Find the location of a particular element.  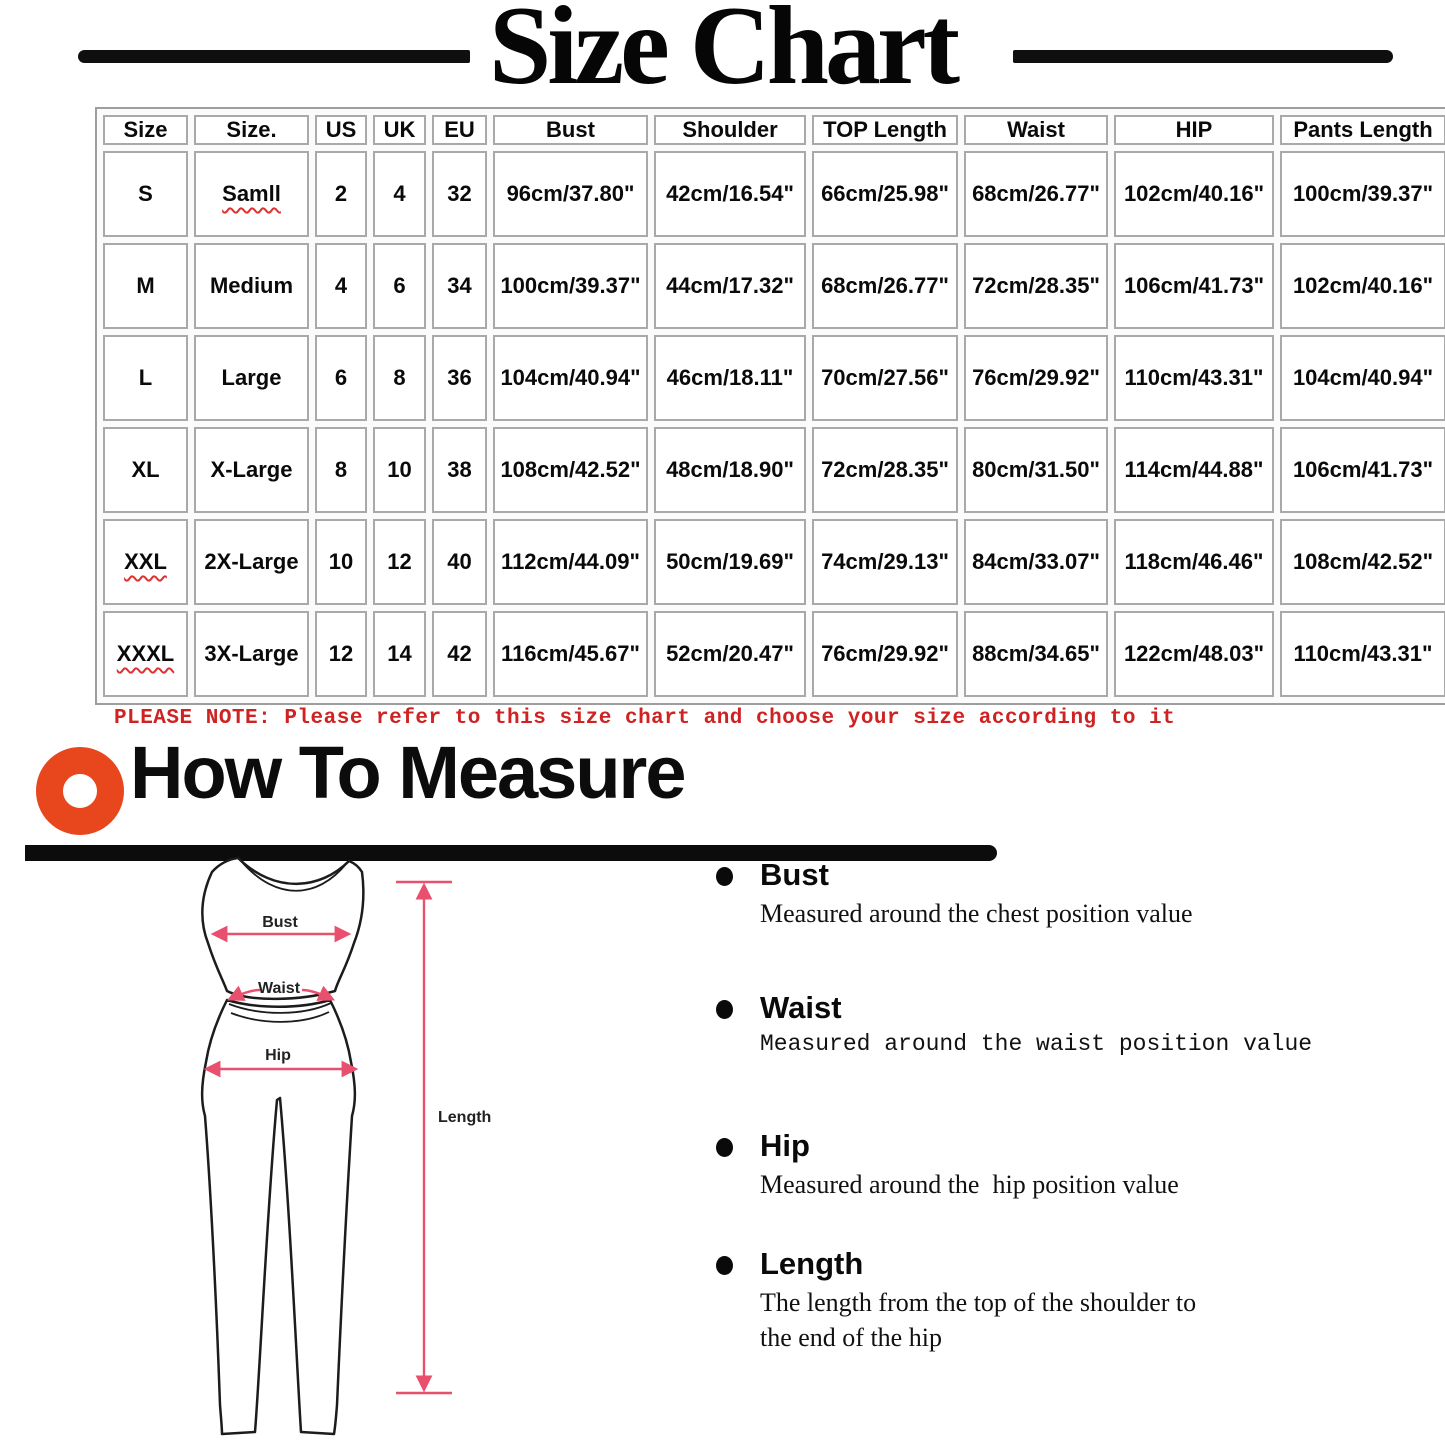

size-cell: 2X-Large is located at coordinates (251, 562).